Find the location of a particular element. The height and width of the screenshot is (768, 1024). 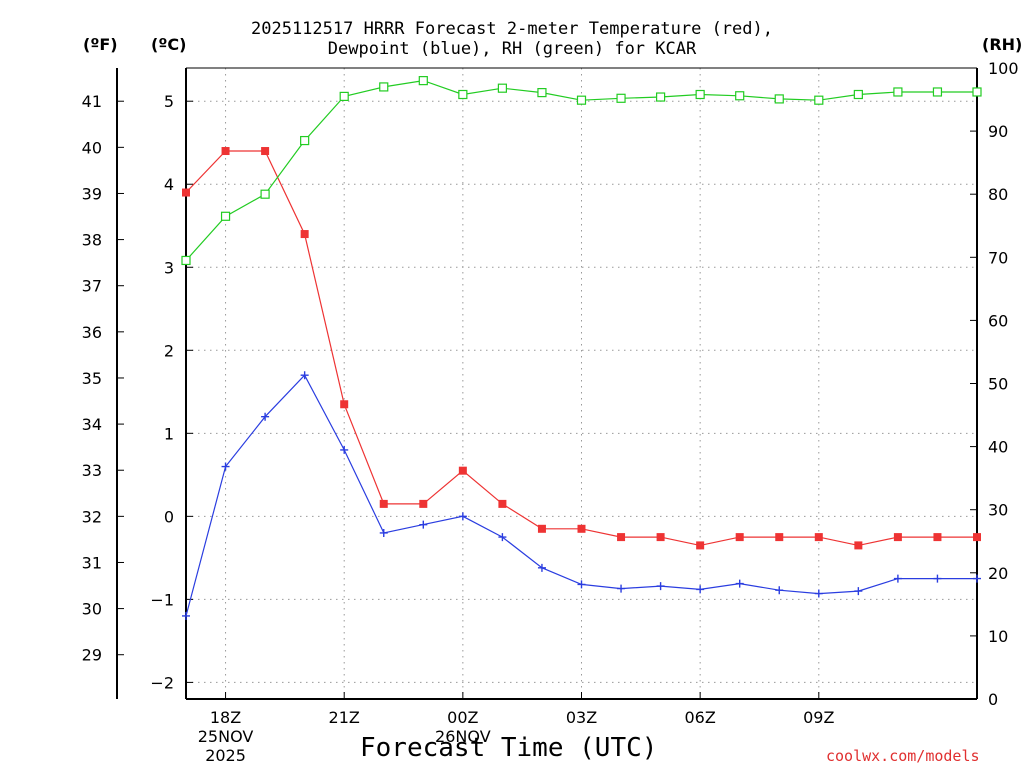

rh-tick-label: 10 is located at coordinates (998, 636).